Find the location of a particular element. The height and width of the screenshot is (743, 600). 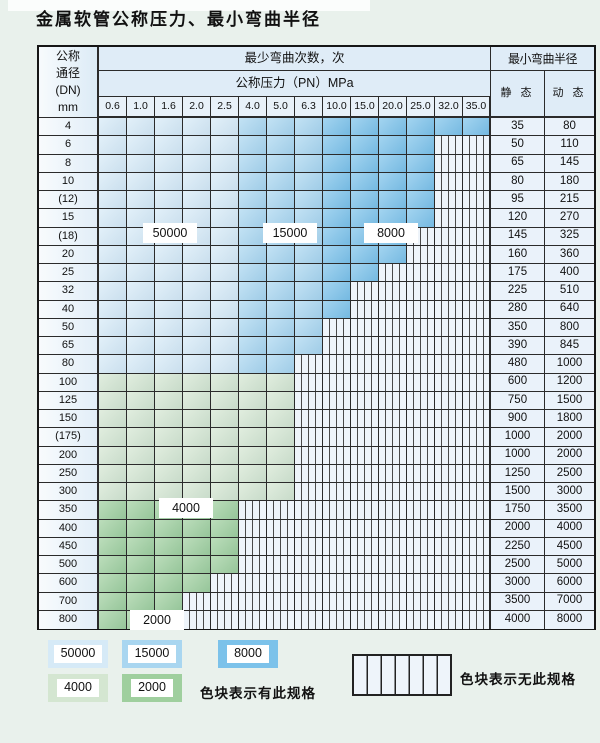

spec-cell-dn50-pn2.5 is located at coordinates (225, 327).